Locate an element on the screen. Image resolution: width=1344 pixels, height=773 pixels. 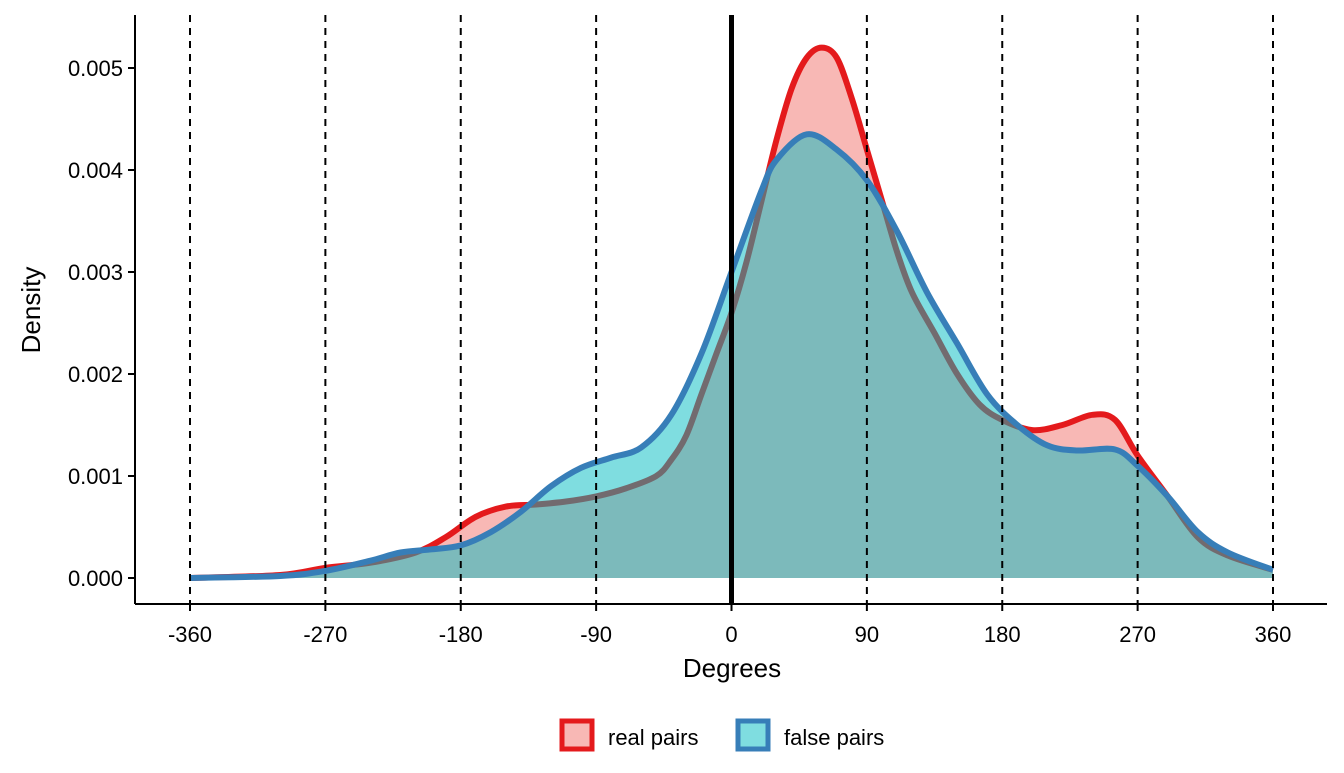
y-tick-label: 0.001 is located at coordinates (95, 476).